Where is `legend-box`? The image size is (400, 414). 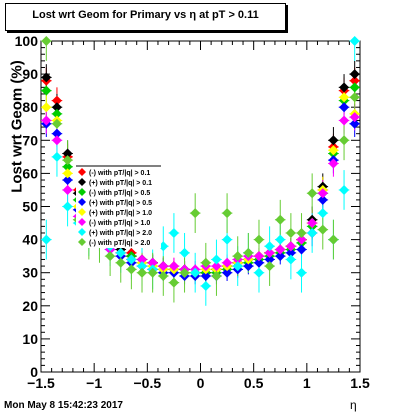 legend-box is located at coordinates (118, 207).